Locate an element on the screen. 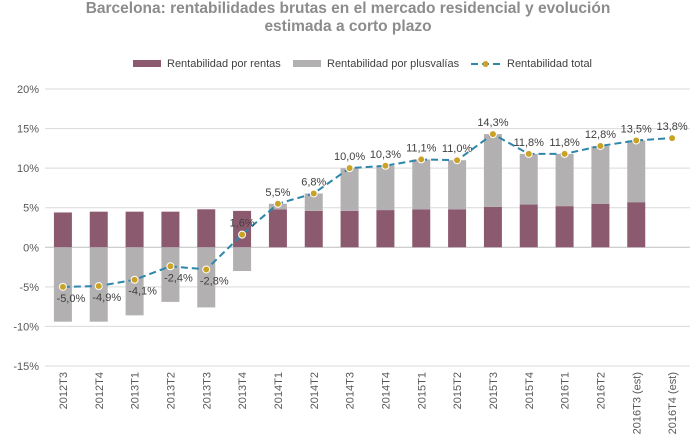 The image size is (696, 437). bar-plusvalias-2015T3 is located at coordinates (492, 170).